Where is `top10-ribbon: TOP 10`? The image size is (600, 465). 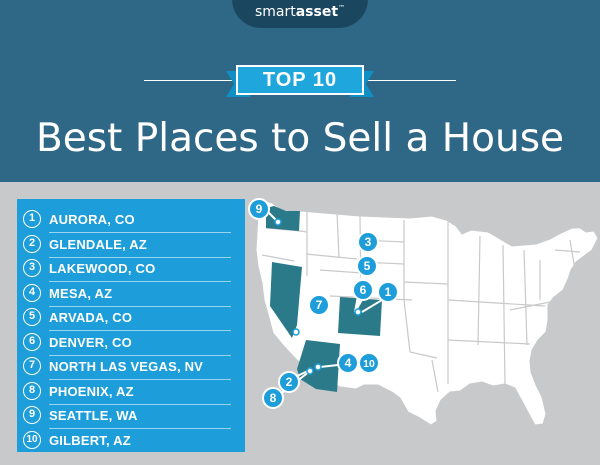
top10-ribbon: TOP 10 is located at coordinates (295, 81).